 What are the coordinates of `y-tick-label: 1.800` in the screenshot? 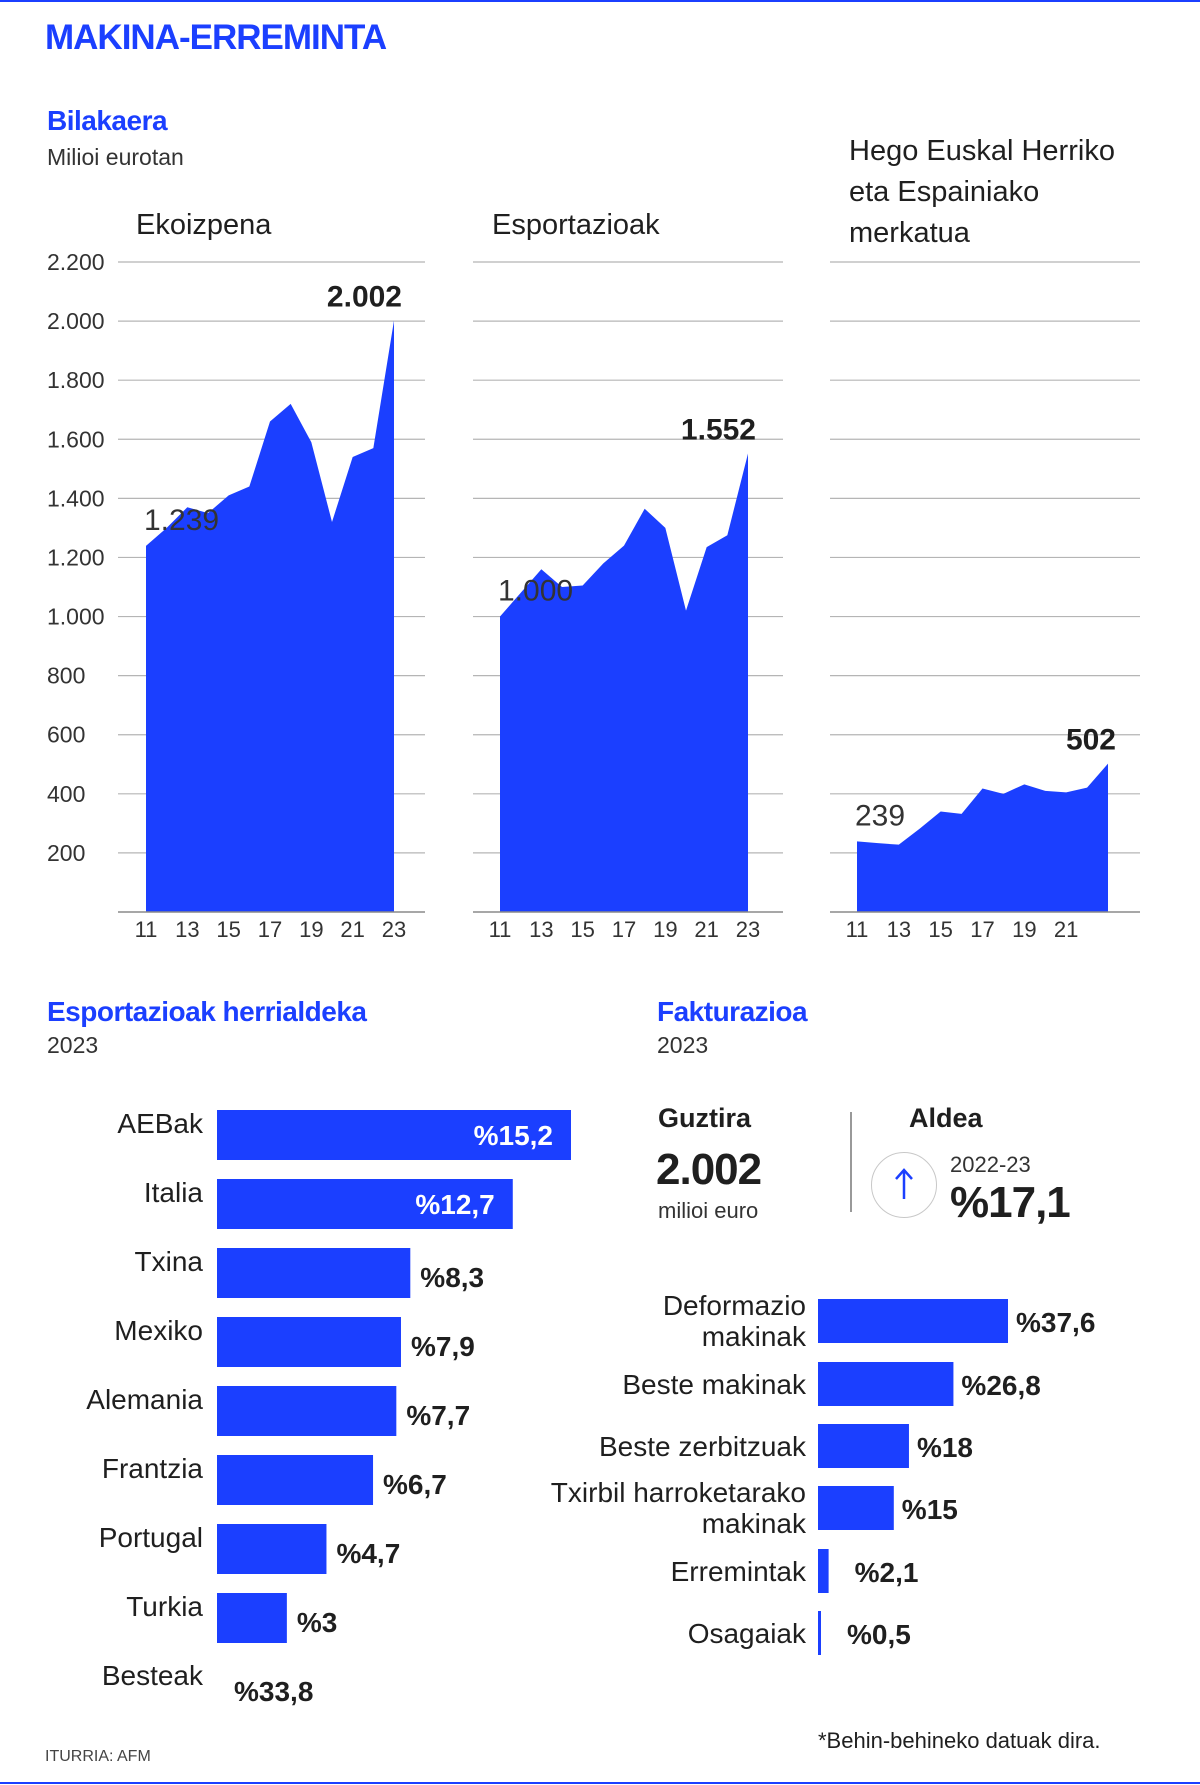 It's located at (76, 380).